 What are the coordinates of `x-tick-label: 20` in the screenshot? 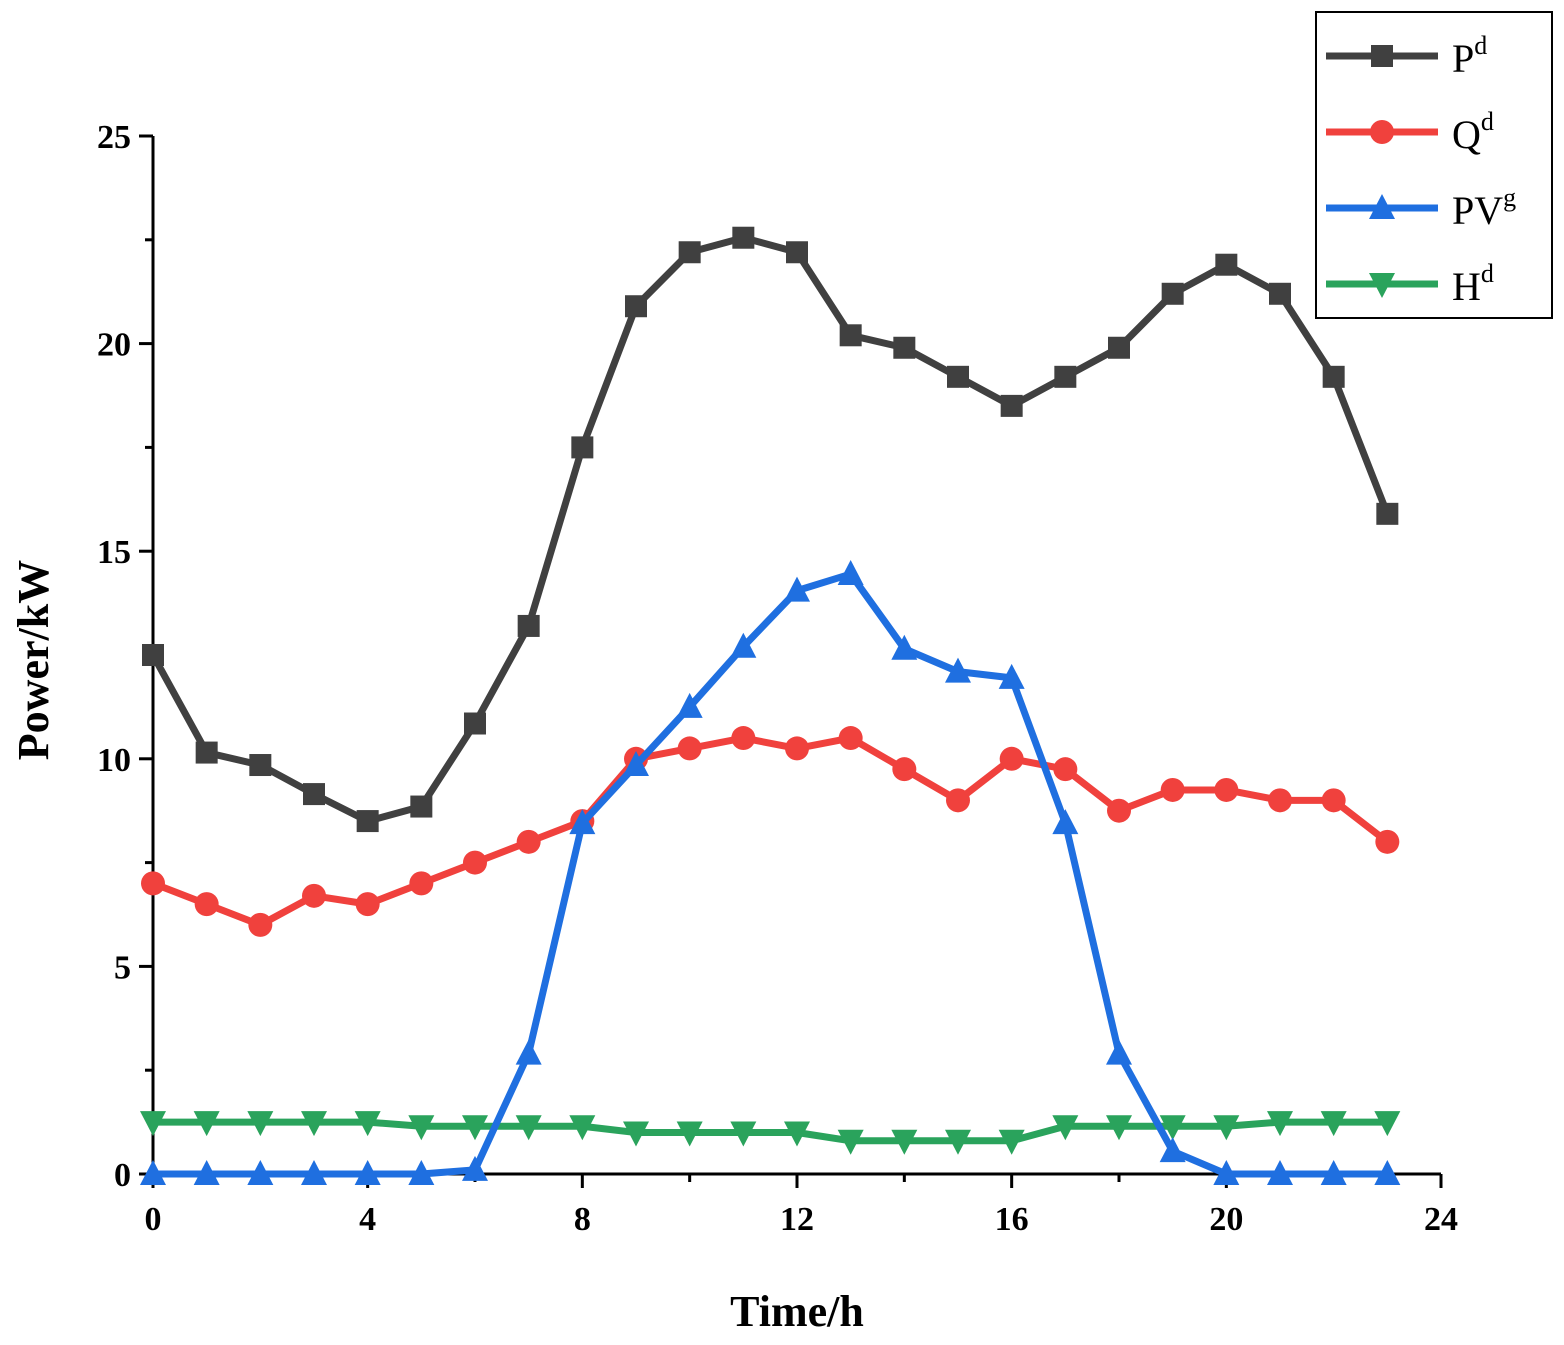 It's located at (1226, 1219).